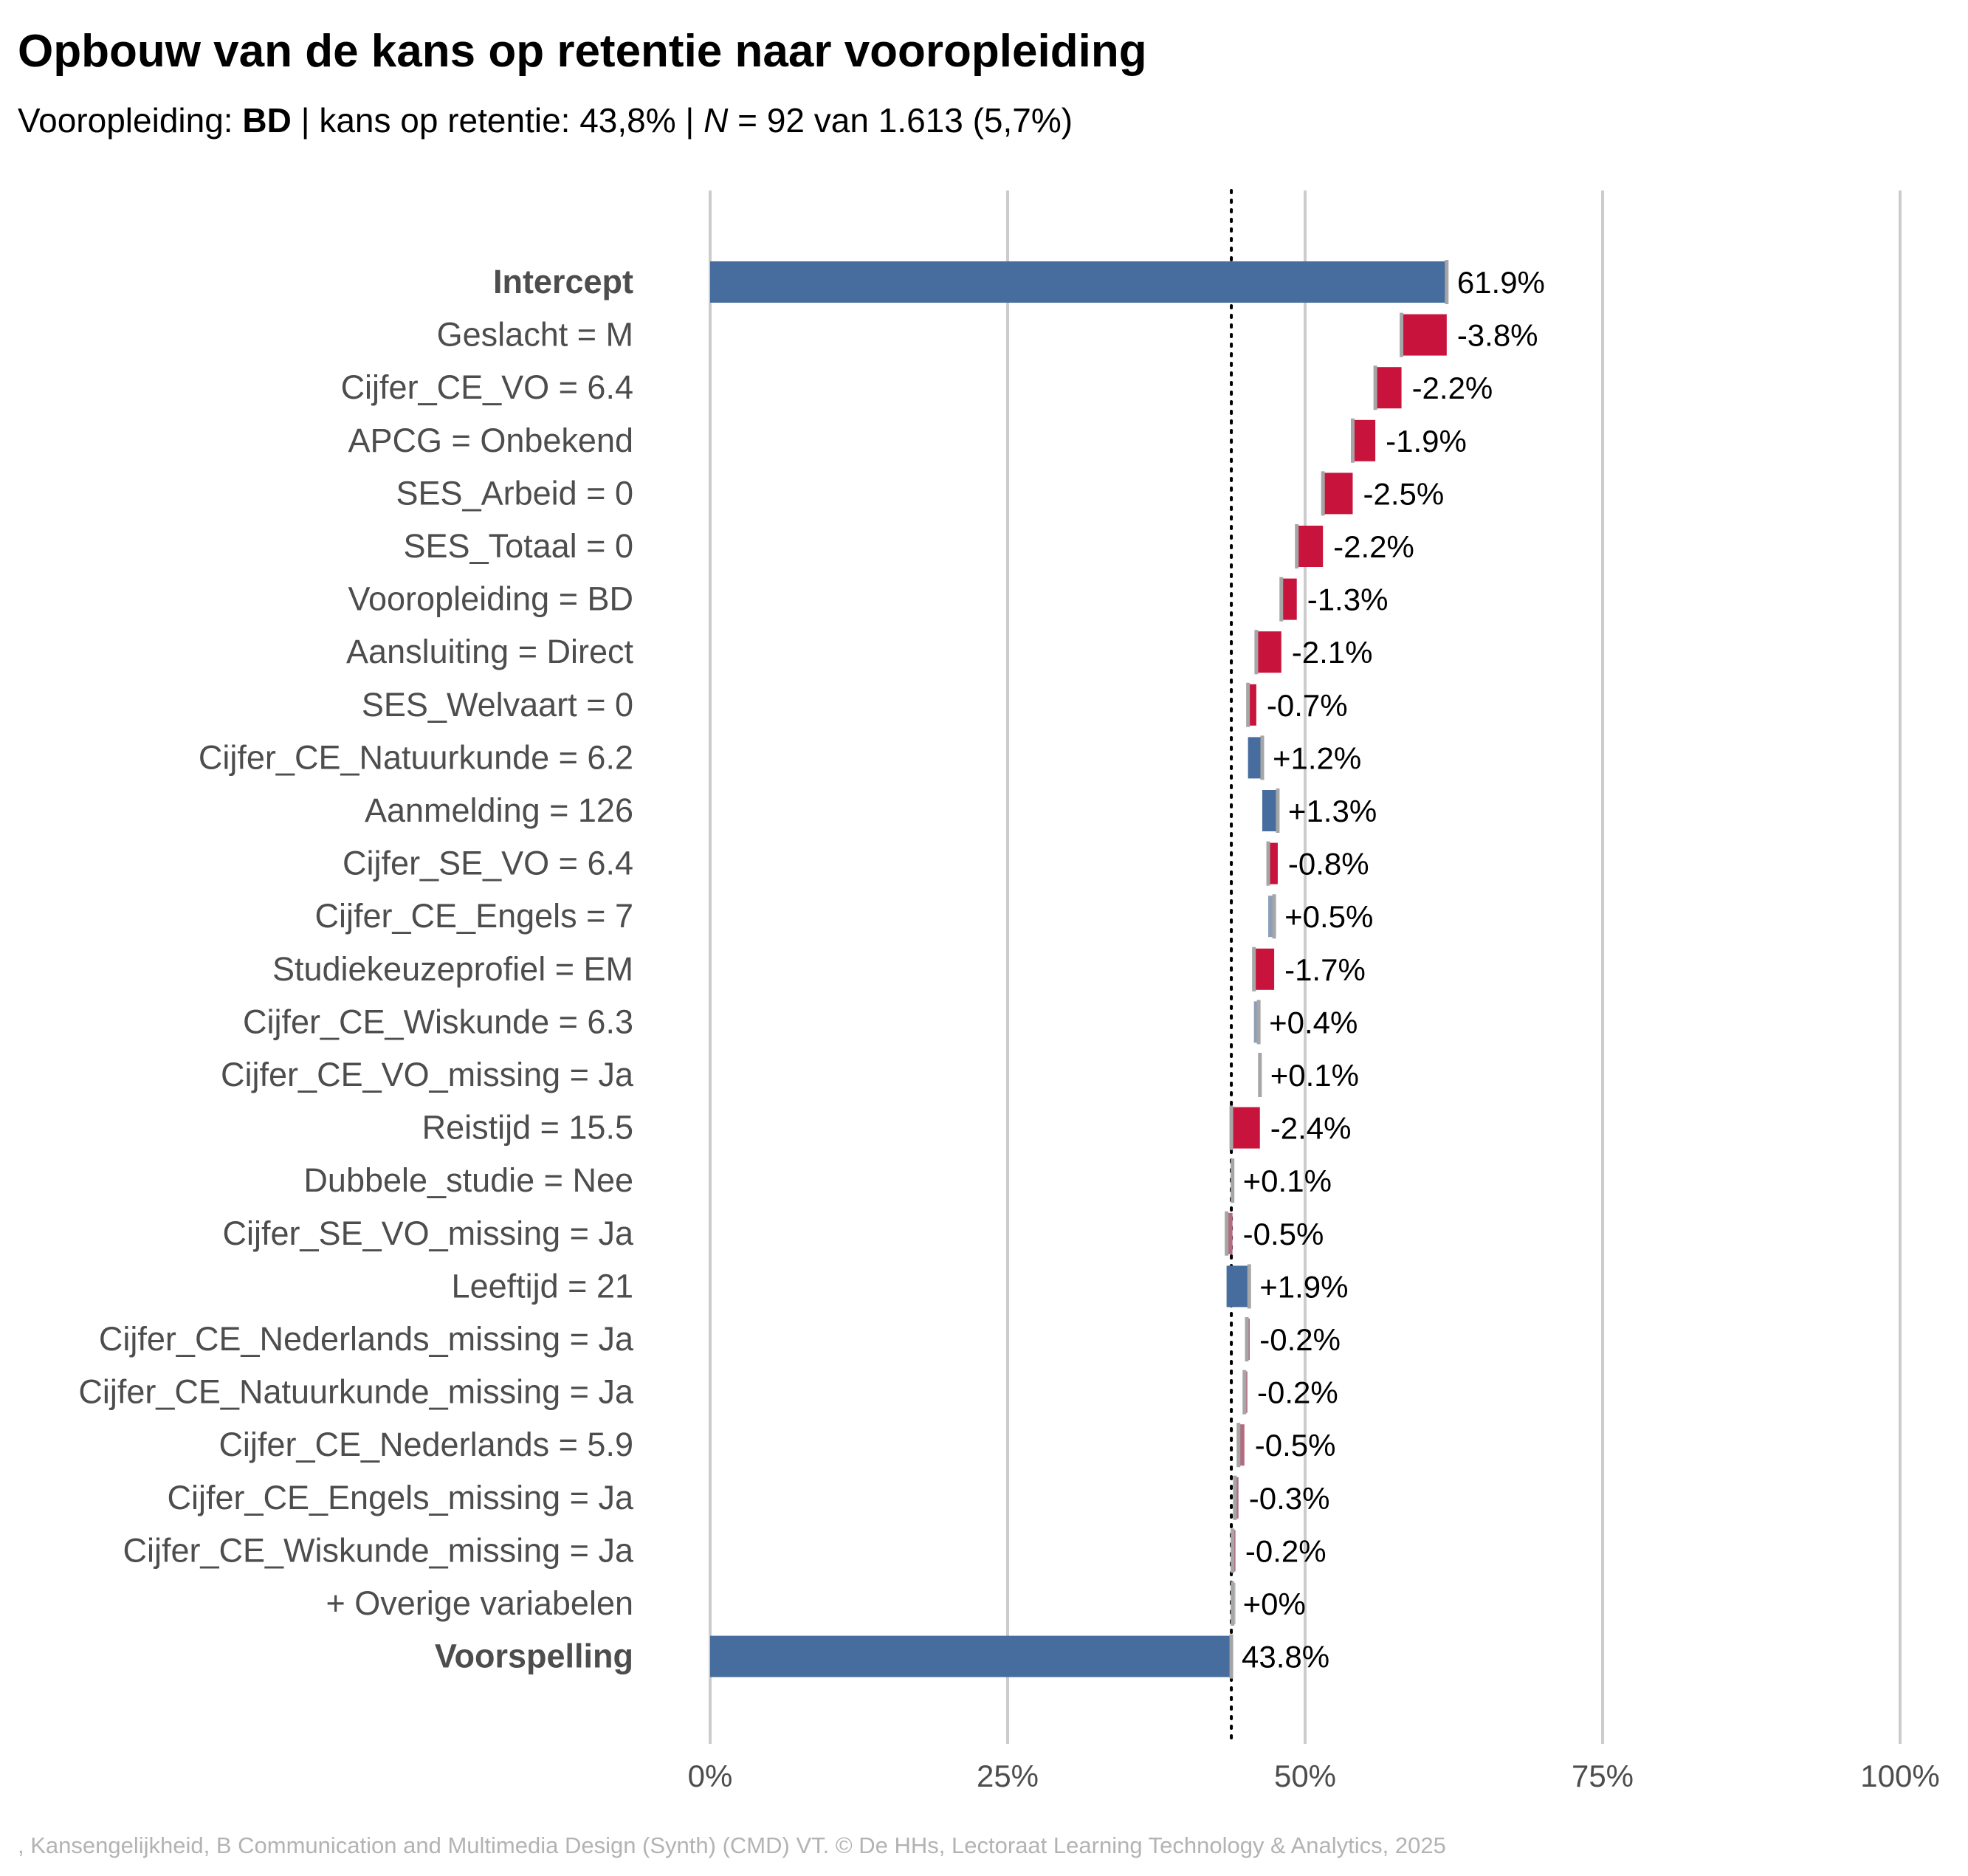 The width and height of the screenshot is (1968, 1876). What do you see at coordinates (453, 969) in the screenshot?
I see `category-label: Studiekeuzeprofiel = EM` at bounding box center [453, 969].